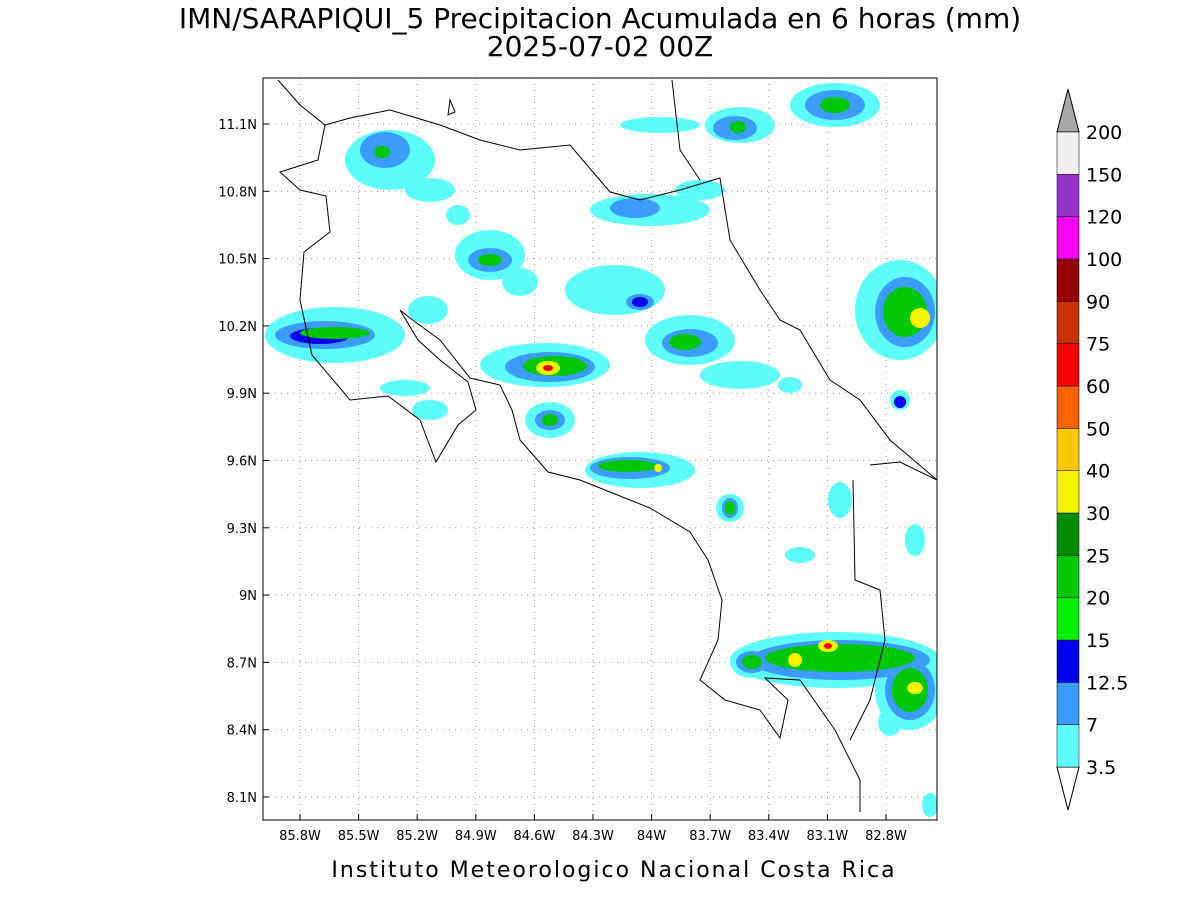 Image resolution: width=1200 pixels, height=904 pixels. Describe the element at coordinates (237, 125) in the screenshot. I see `lat-label: 11.1N` at that location.